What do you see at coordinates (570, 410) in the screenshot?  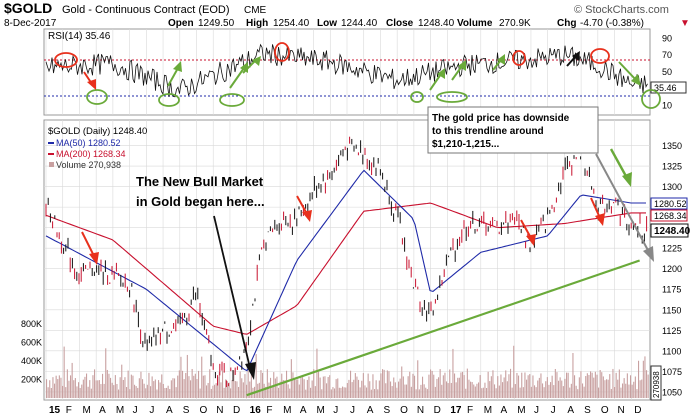 I see `x-tick-label: A` at bounding box center [570, 410].